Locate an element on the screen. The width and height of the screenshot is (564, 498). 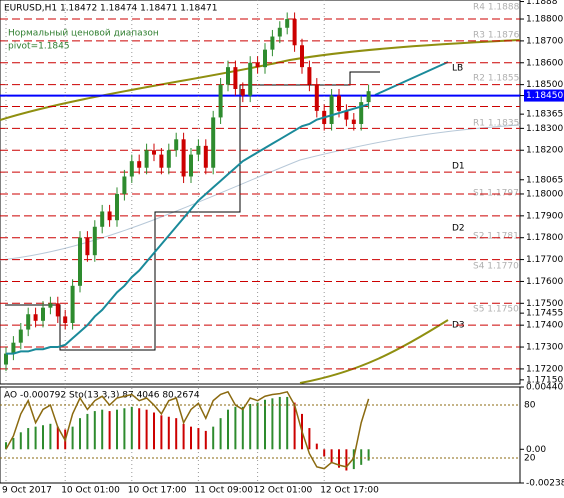
y-tick-label: 1.18200 is located at coordinates (544, 151).